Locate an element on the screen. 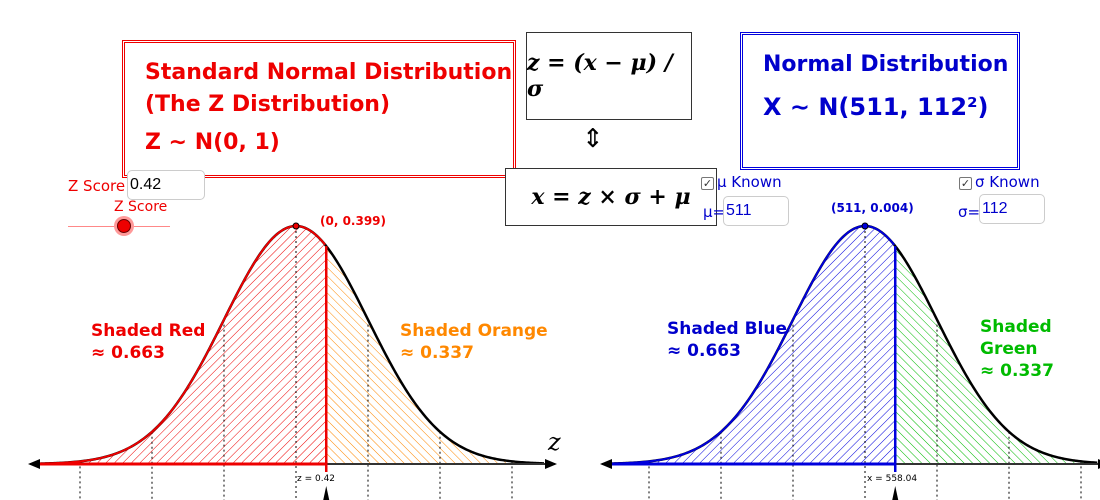 The image size is (1100, 500). z-formula-box: z = (x − μ) / σ is located at coordinates (609, 76).